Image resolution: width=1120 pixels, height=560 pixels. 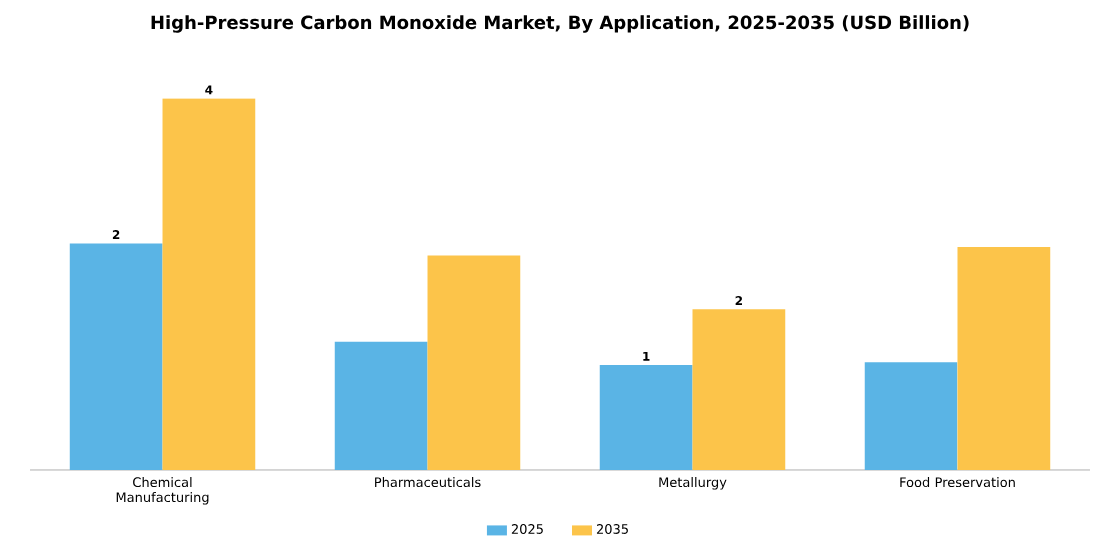 What do you see at coordinates (560, 24) in the screenshot?
I see `chart-title: High-Pressure Carbon Monoxide Market, By Application, 2025-2035 (USD Billion)` at bounding box center [560, 24].